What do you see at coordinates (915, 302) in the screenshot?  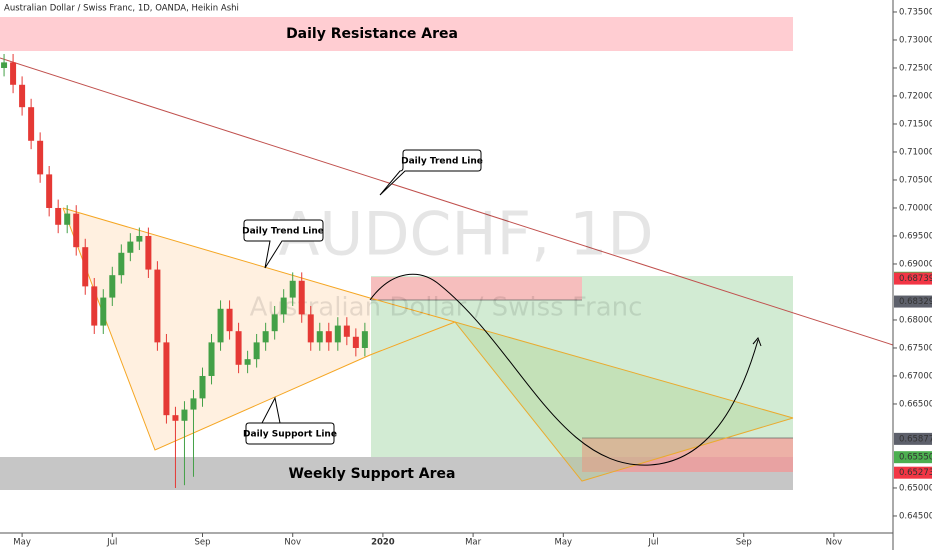 I see `price-badge-label: 0.68329` at bounding box center [915, 302].